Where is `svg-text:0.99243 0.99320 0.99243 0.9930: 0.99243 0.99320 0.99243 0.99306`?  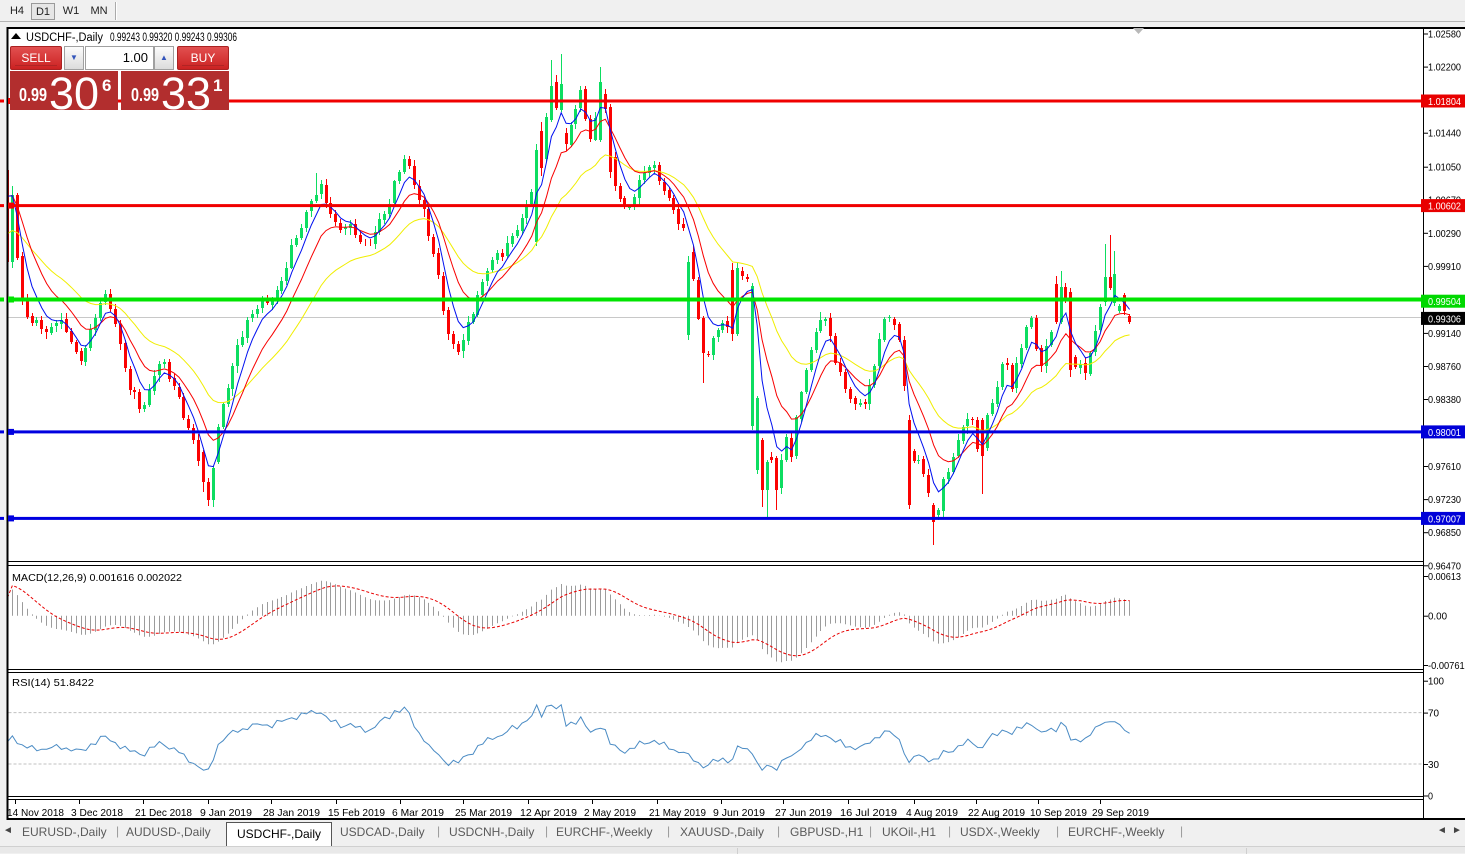
svg-text:0.99243 0.99320 0.99243 0.9930: 0.99243 0.99320 0.99243 0.99306 is located at coordinates (173, 38).